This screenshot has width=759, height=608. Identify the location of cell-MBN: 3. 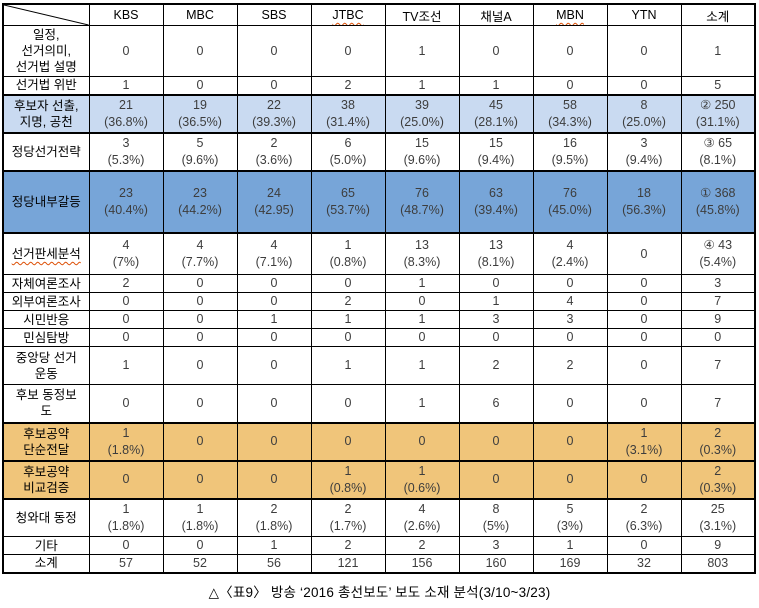
(570, 319).